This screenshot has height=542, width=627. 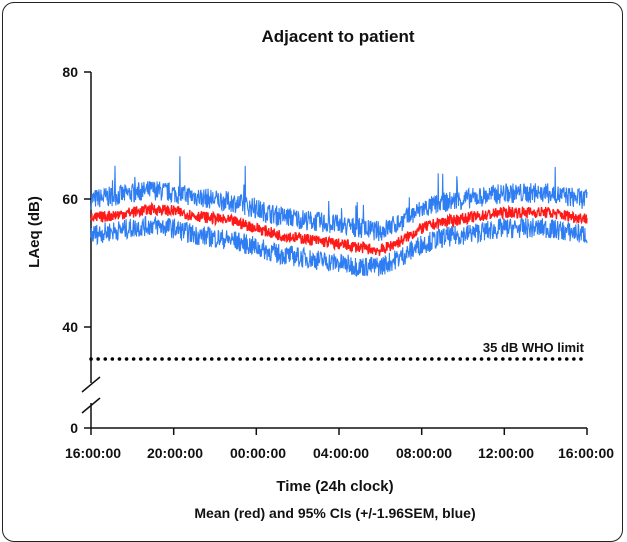 What do you see at coordinates (93, 453) in the screenshot?
I see `x-tick-label-0: 16:00:00` at bounding box center [93, 453].